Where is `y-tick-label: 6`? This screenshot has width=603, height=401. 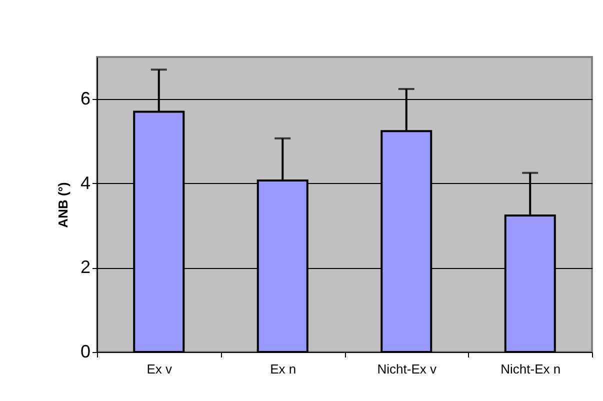 y-tick-label: 6 is located at coordinates (85, 98).